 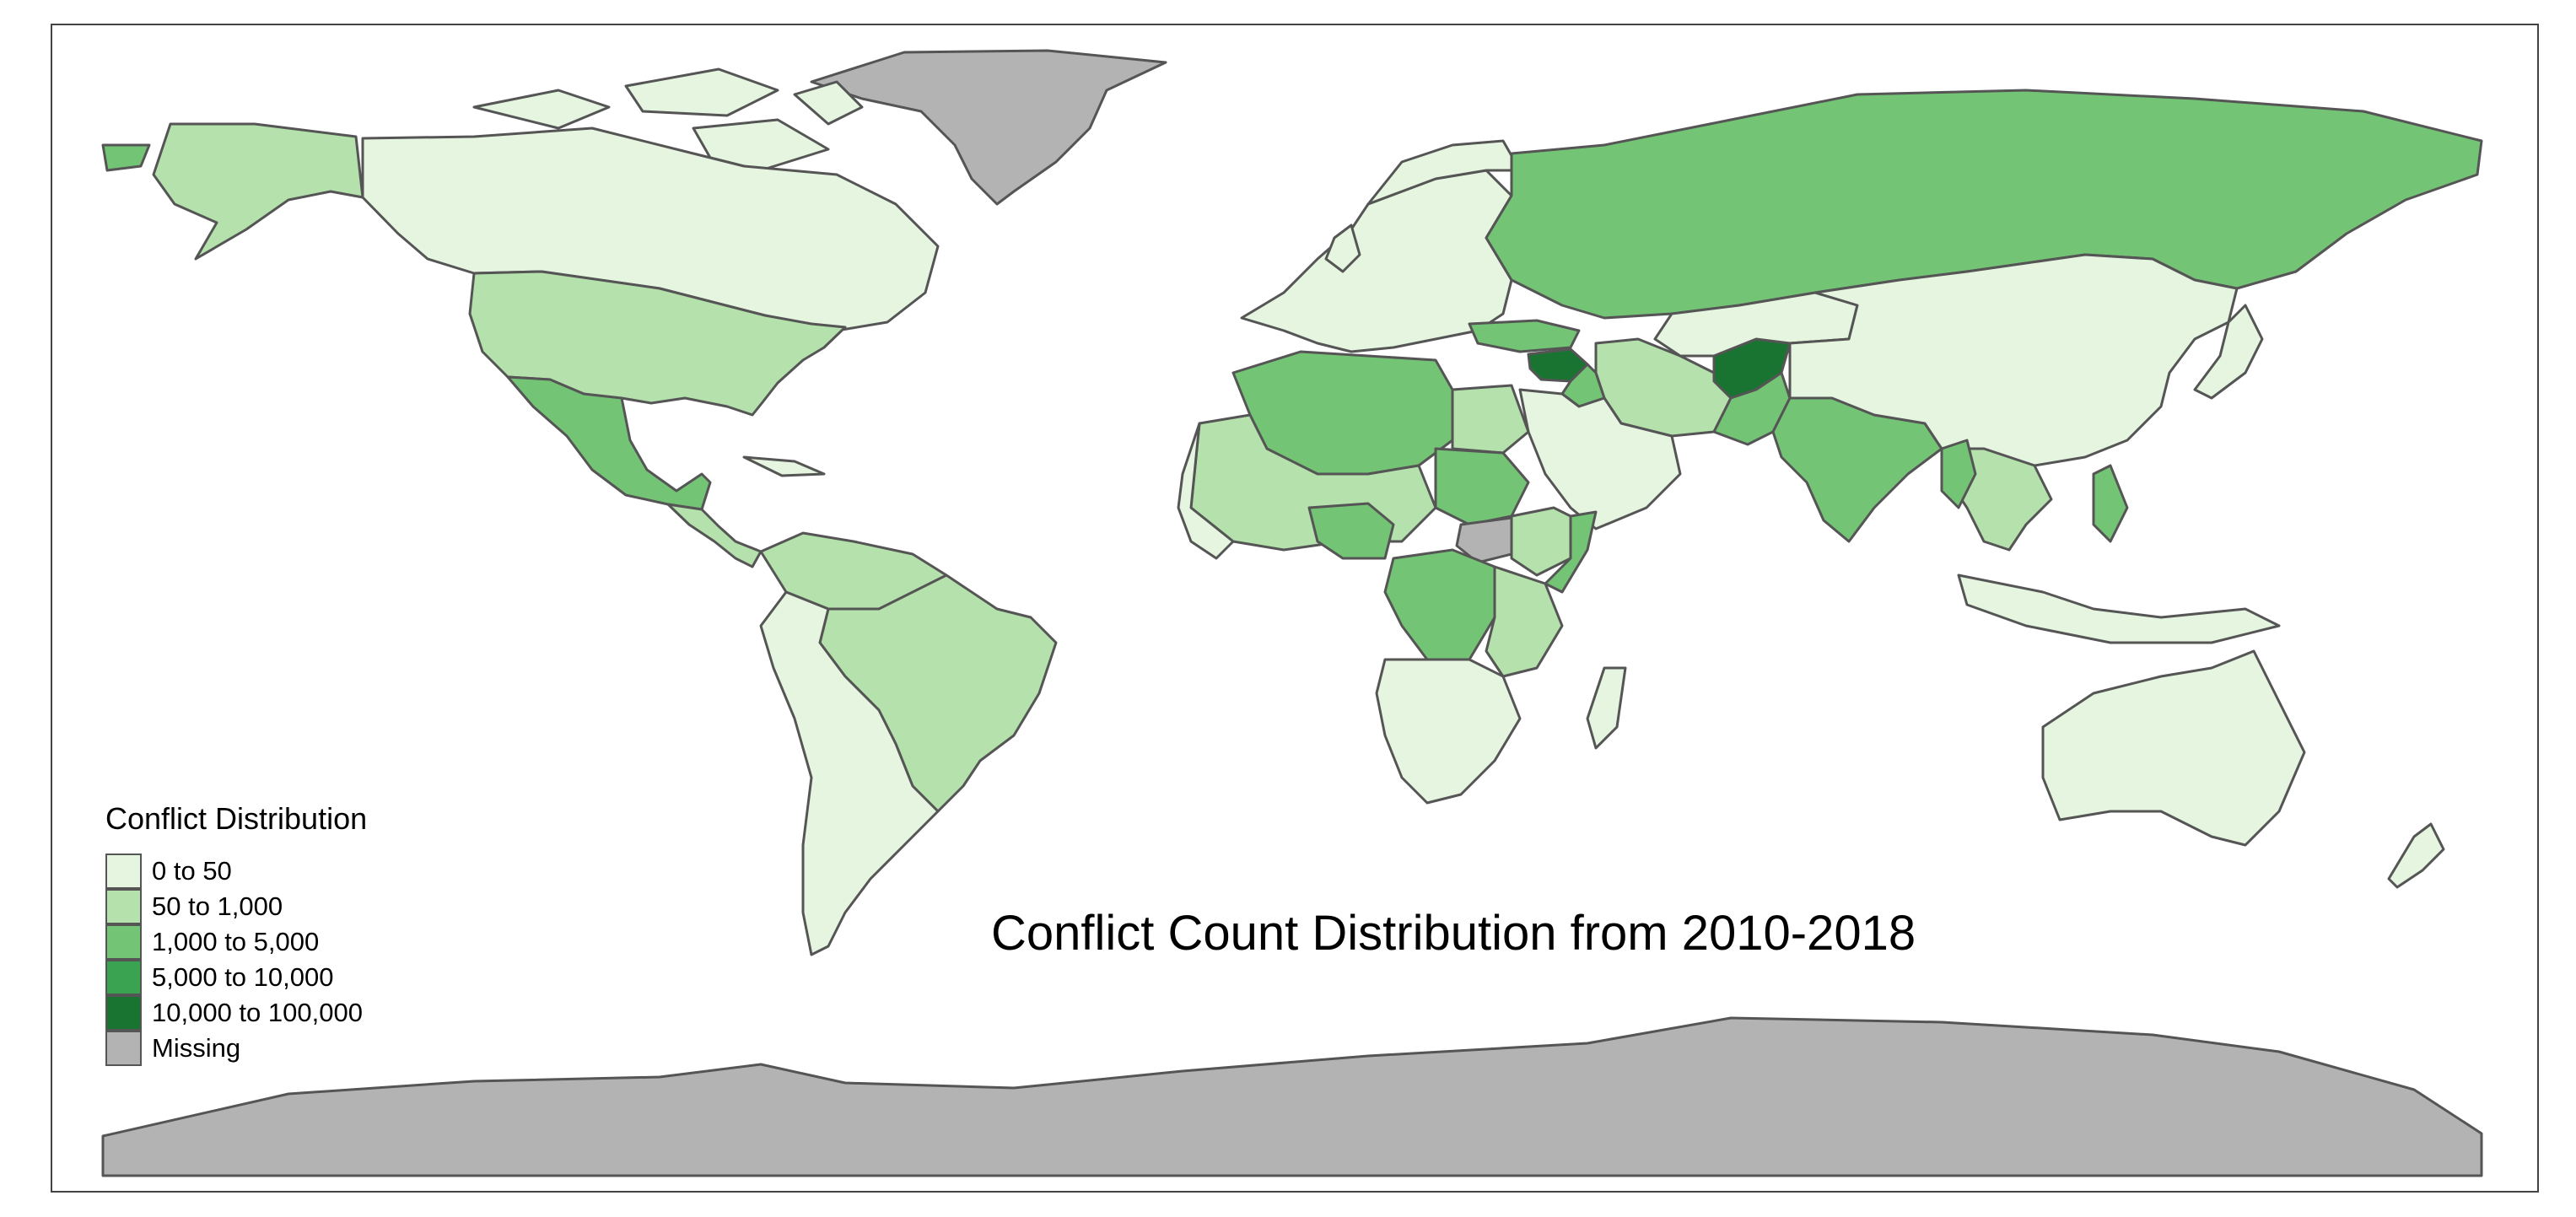 What do you see at coordinates (650, 229) in the screenshot?
I see `region-canada` at bounding box center [650, 229].